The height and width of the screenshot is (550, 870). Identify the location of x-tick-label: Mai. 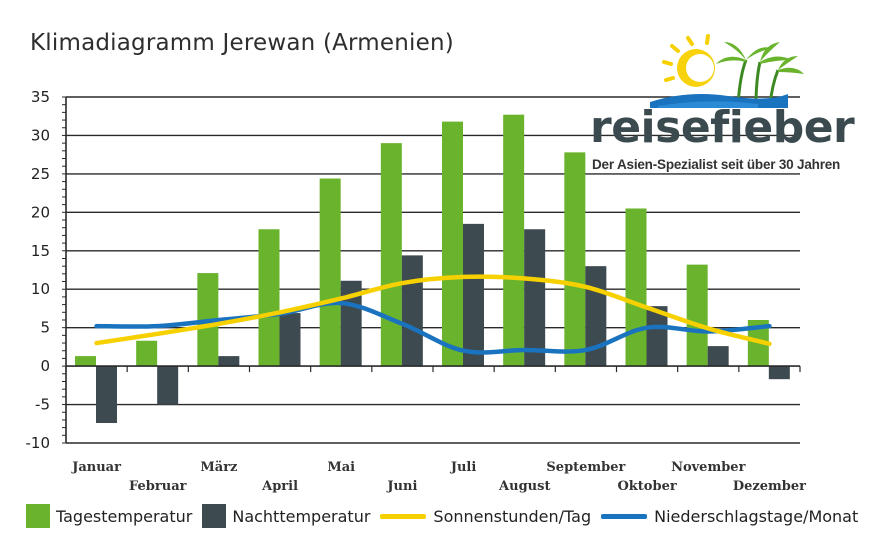
(341, 467).